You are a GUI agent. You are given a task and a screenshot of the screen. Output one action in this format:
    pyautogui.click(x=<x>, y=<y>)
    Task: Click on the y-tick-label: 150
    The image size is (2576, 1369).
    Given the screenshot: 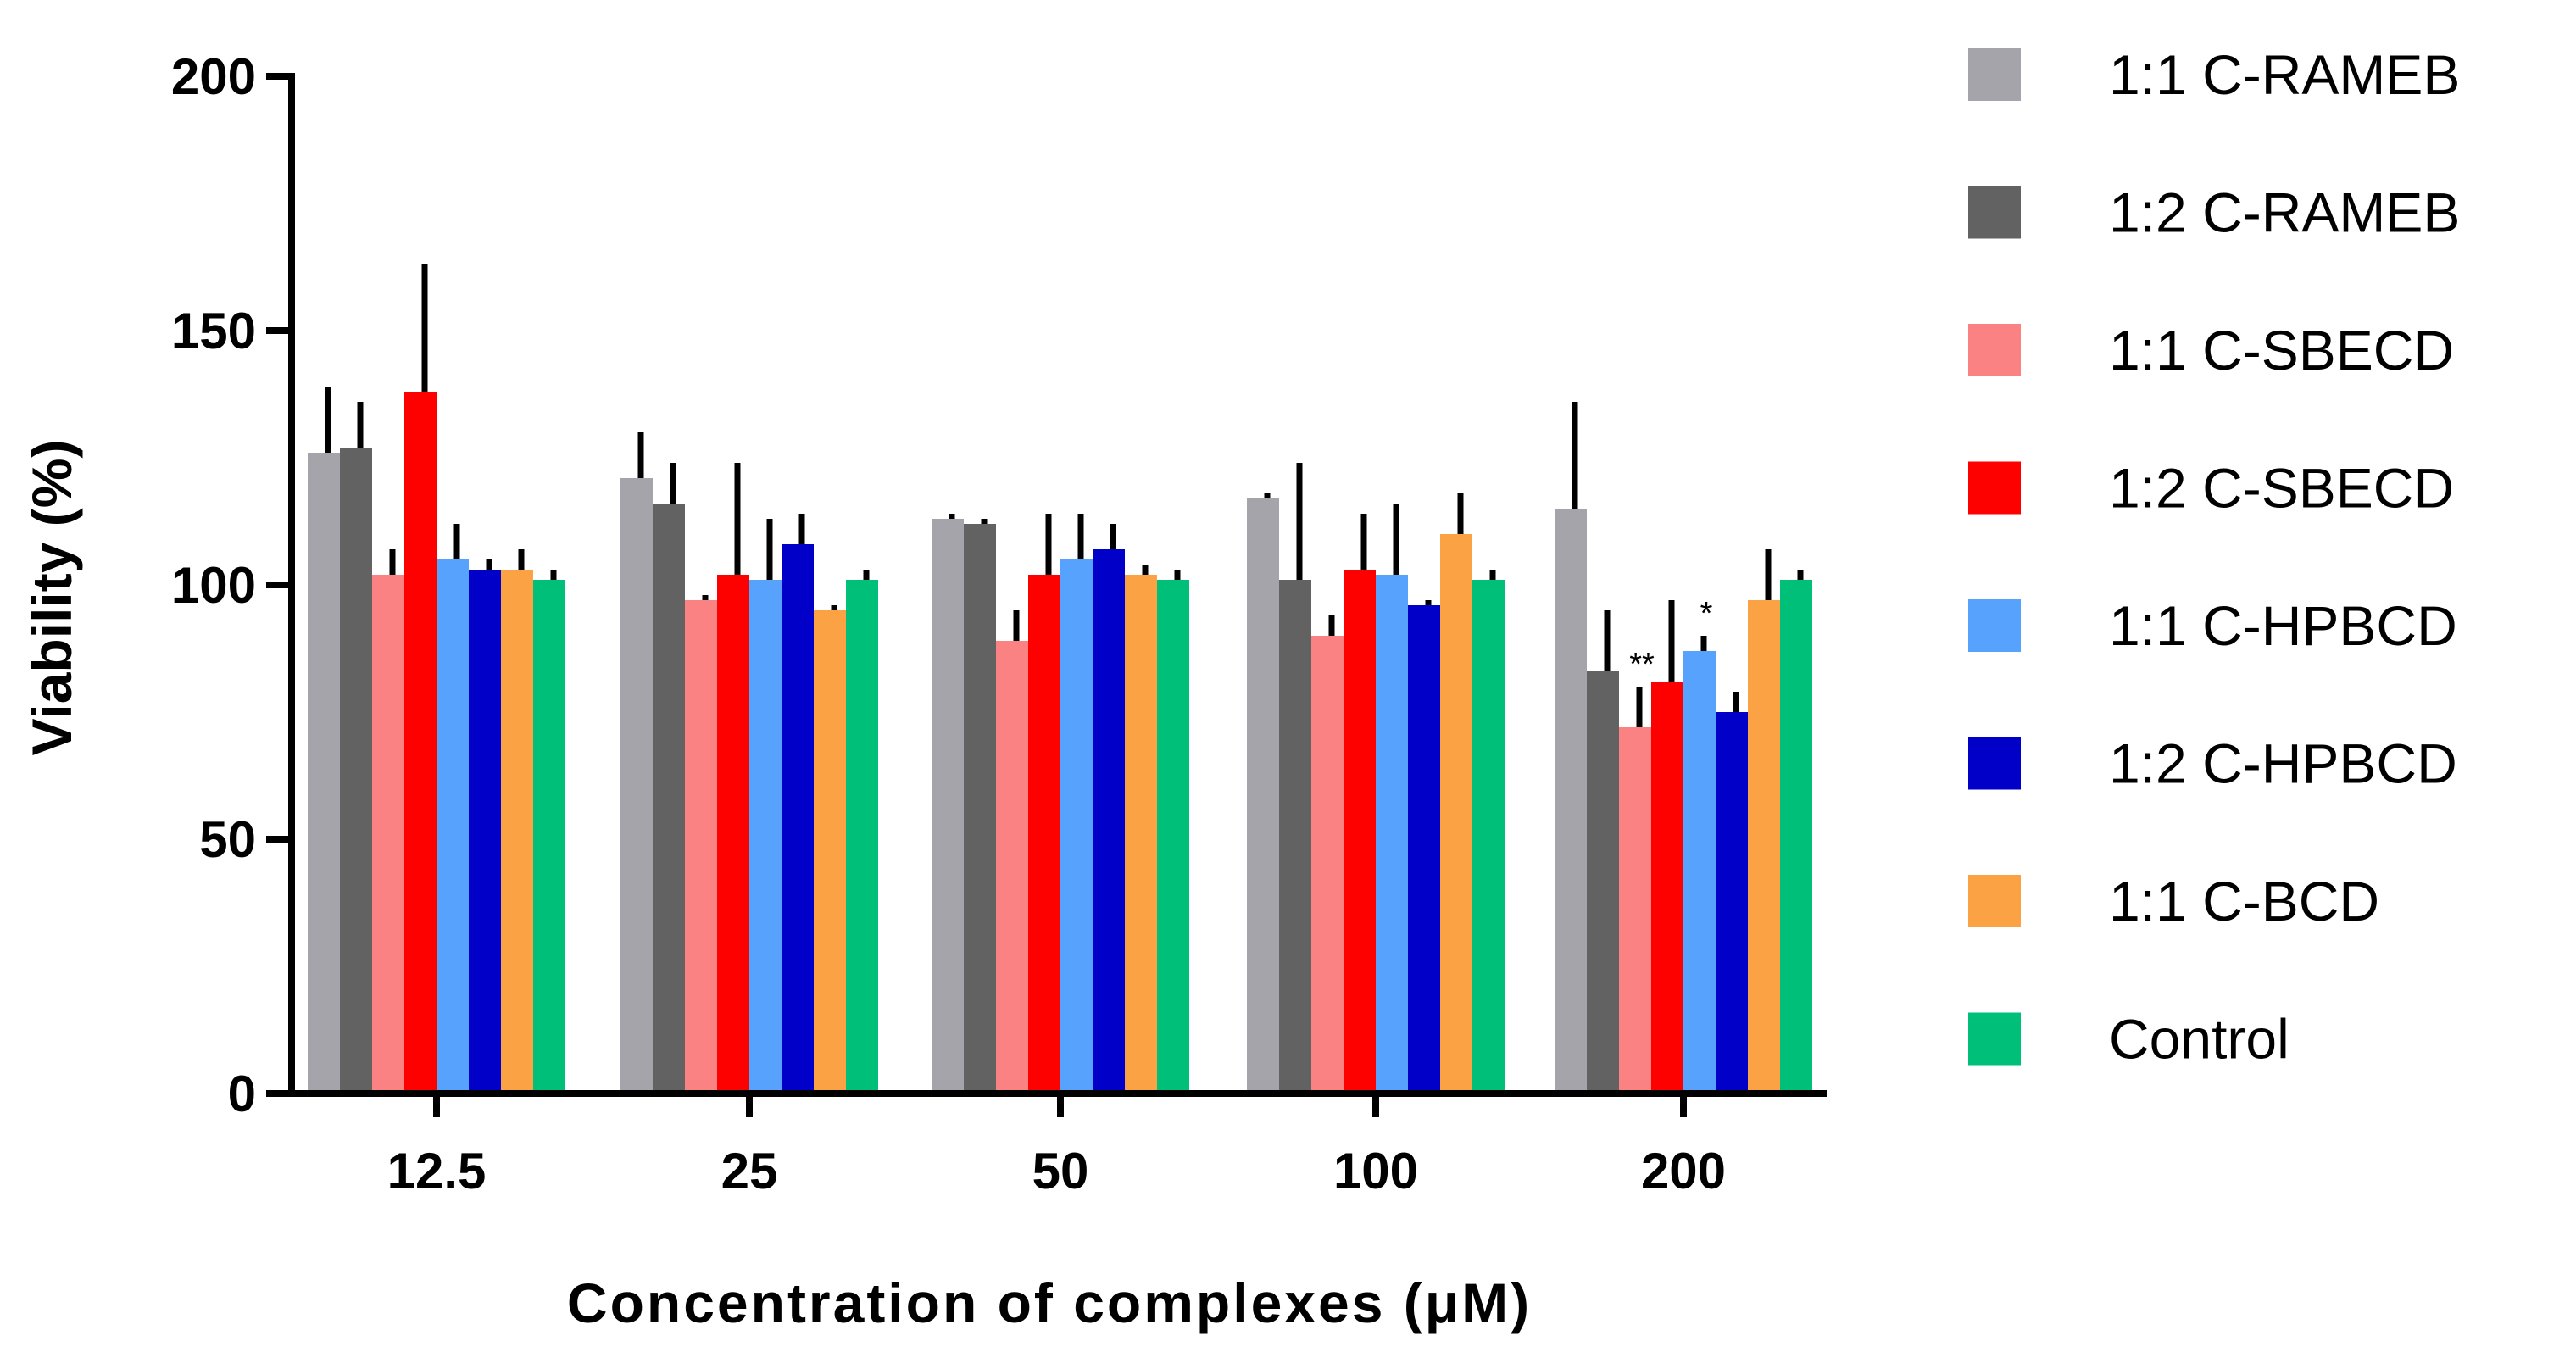 What is the action you would take?
    pyautogui.click(x=213, y=331)
    